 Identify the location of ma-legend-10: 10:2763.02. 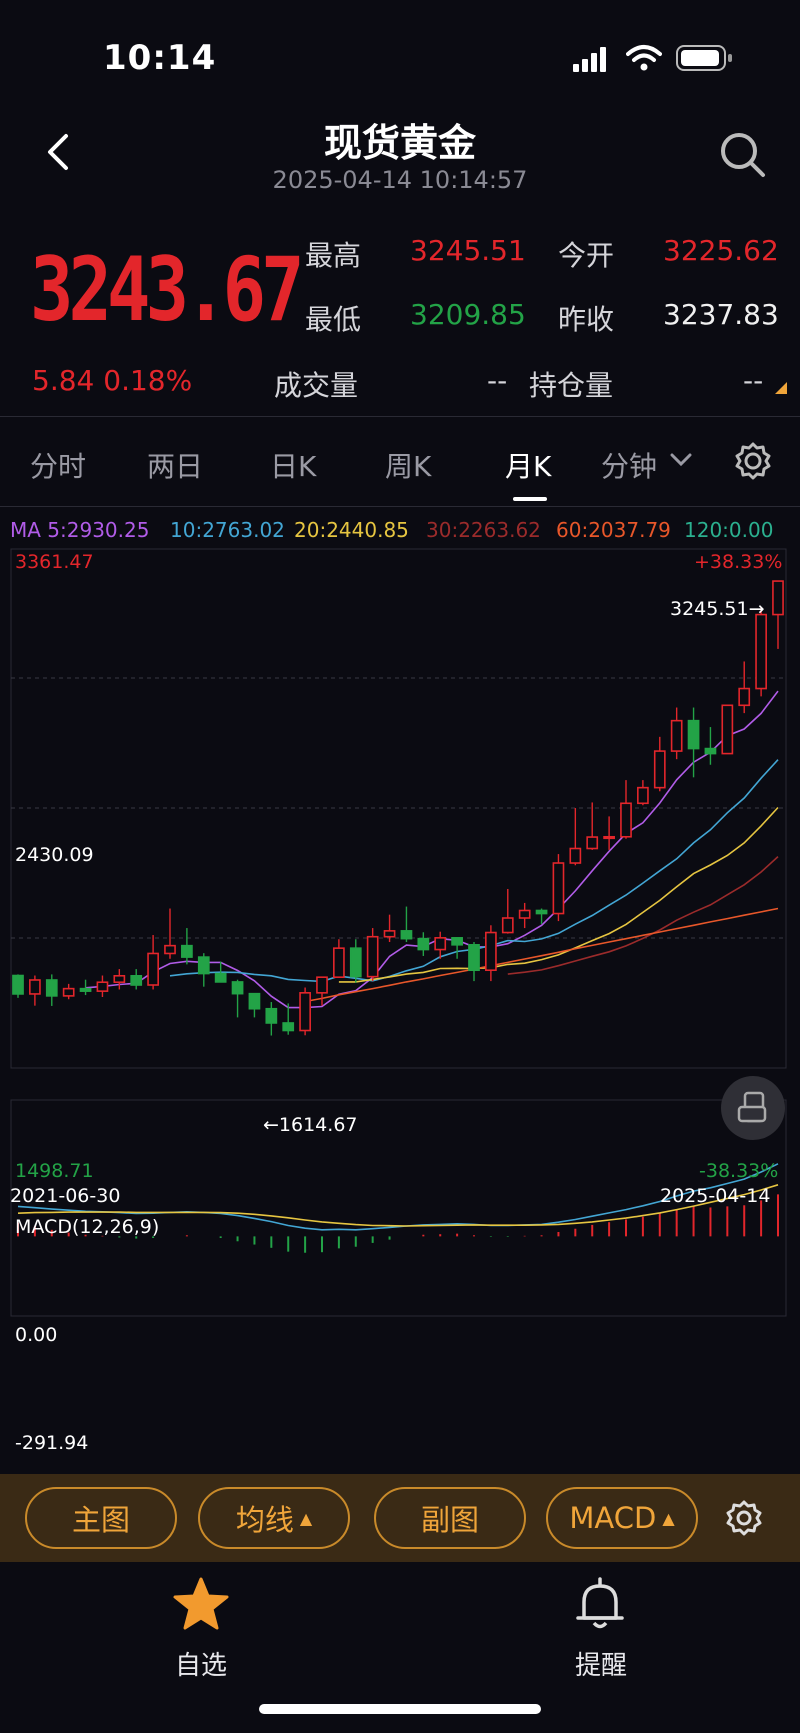
(227, 530).